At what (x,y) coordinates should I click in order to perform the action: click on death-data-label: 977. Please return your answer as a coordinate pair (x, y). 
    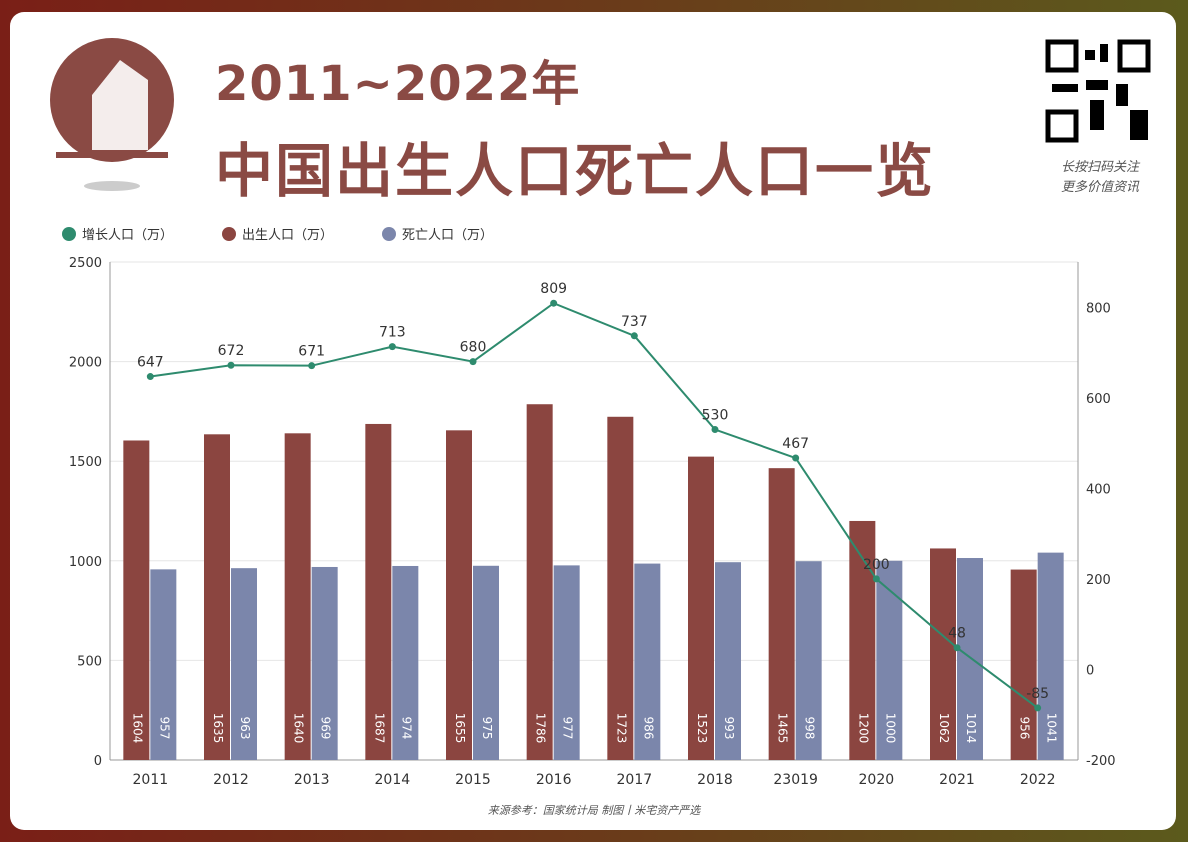
    Looking at the image, I should click on (568, 728).